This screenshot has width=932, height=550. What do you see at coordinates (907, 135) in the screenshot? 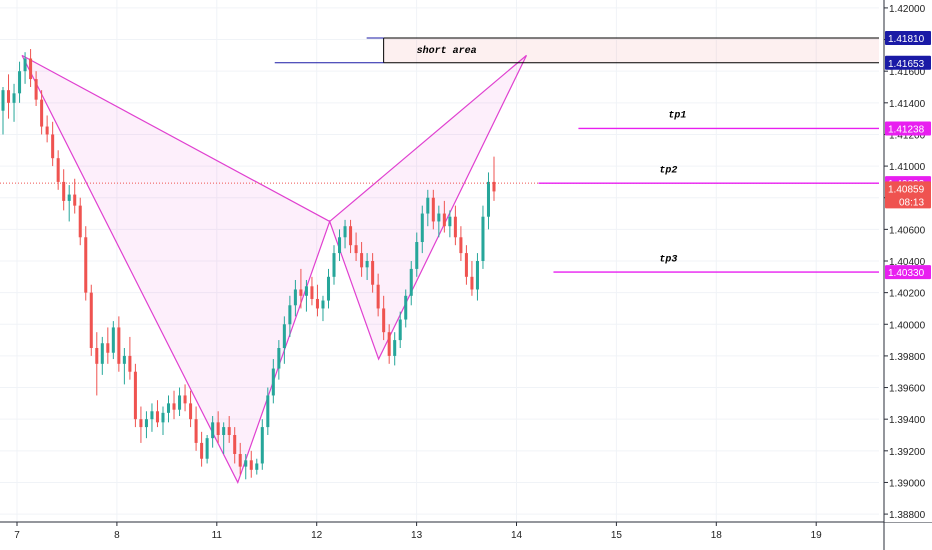
I see `y-tick-label: 1.41200` at bounding box center [907, 135].